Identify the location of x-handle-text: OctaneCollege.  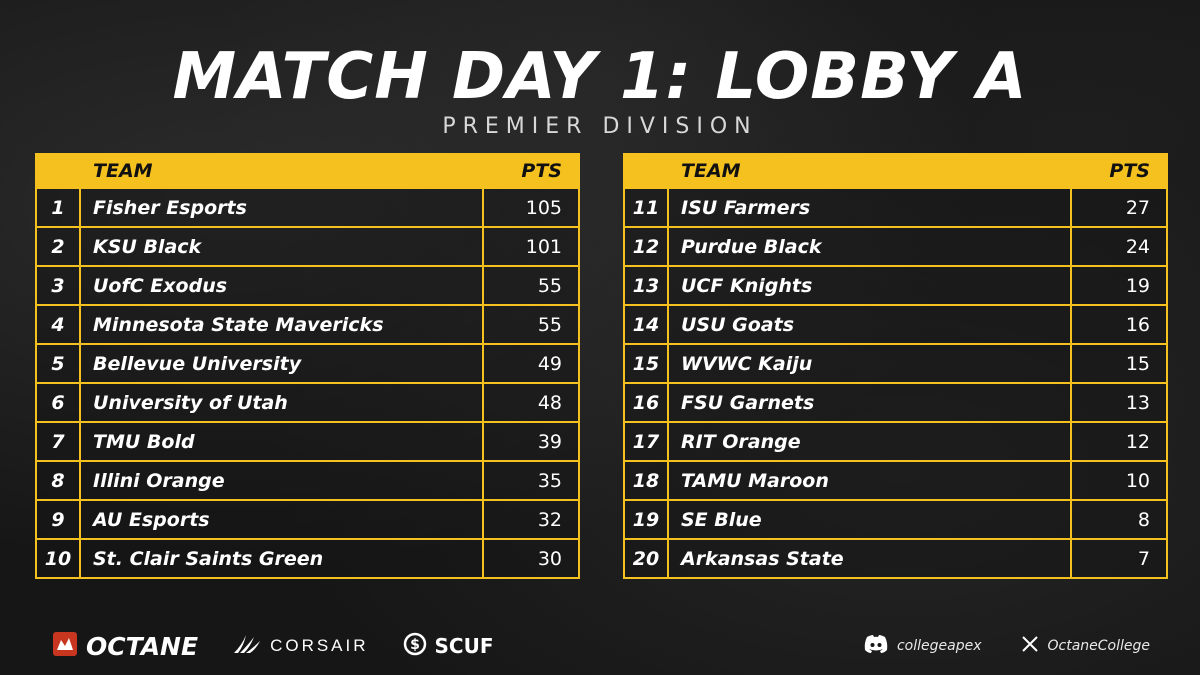
(1098, 646).